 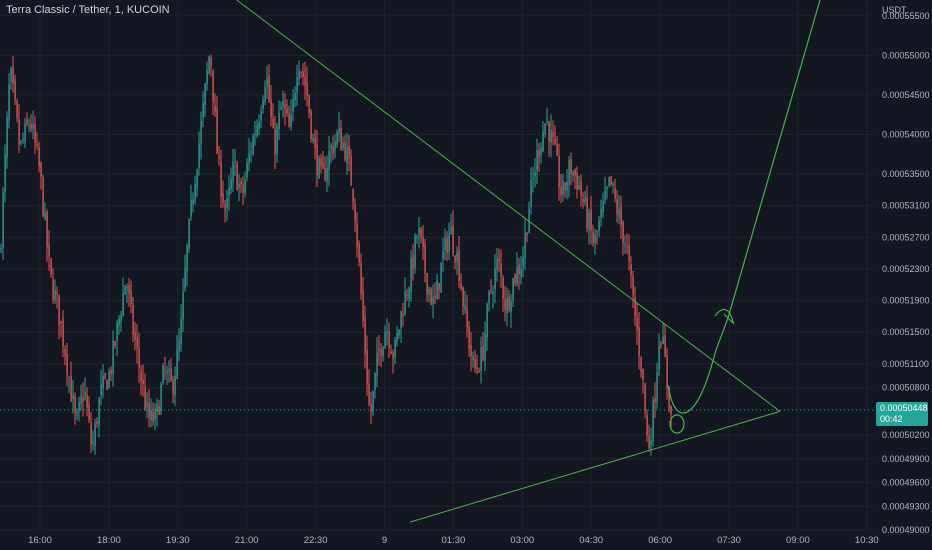 I want to click on projection-path, so click(x=744, y=207).